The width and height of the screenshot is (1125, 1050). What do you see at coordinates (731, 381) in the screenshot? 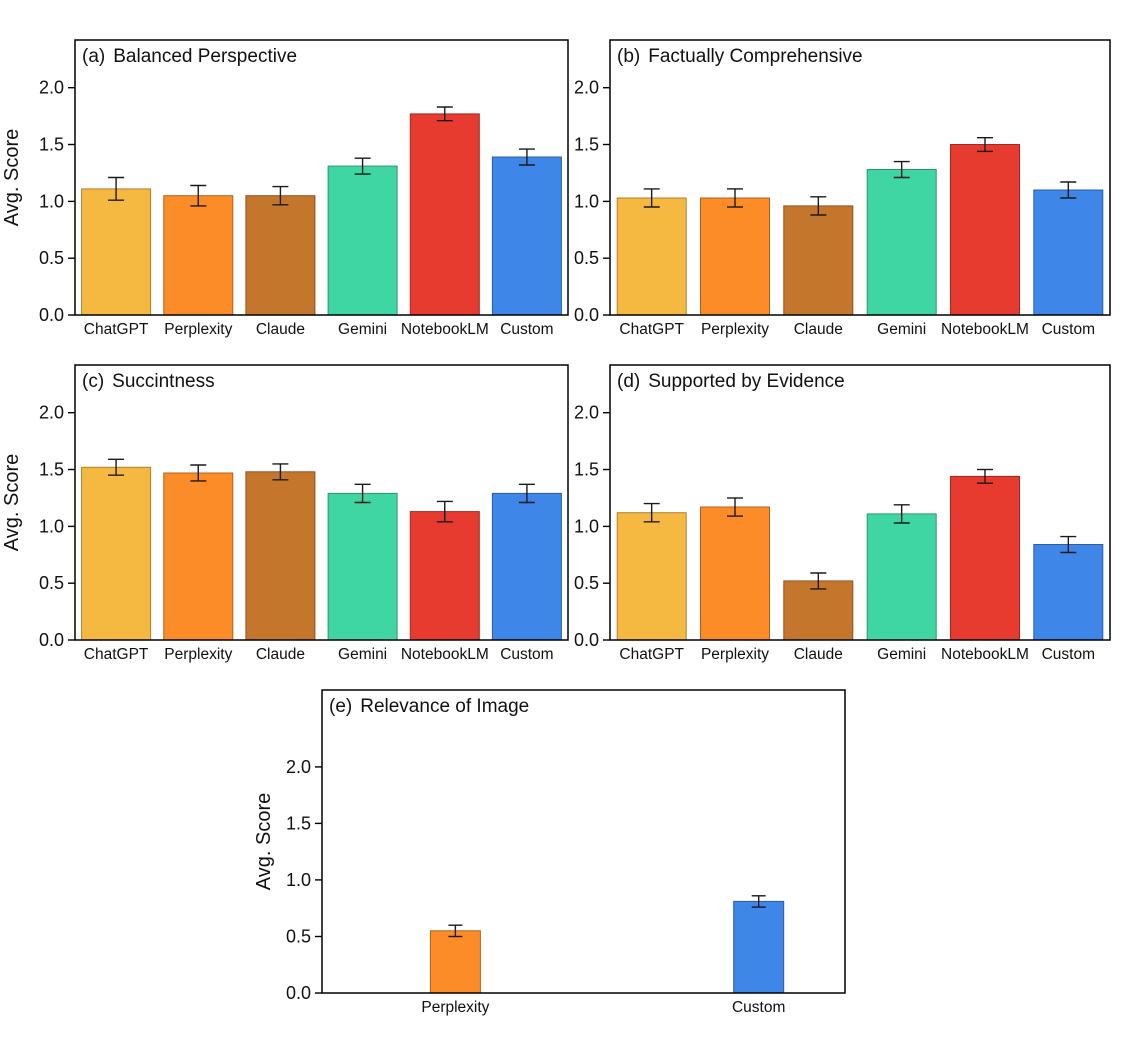
I see `panel-title: (d) Supported by Evidence` at bounding box center [731, 381].